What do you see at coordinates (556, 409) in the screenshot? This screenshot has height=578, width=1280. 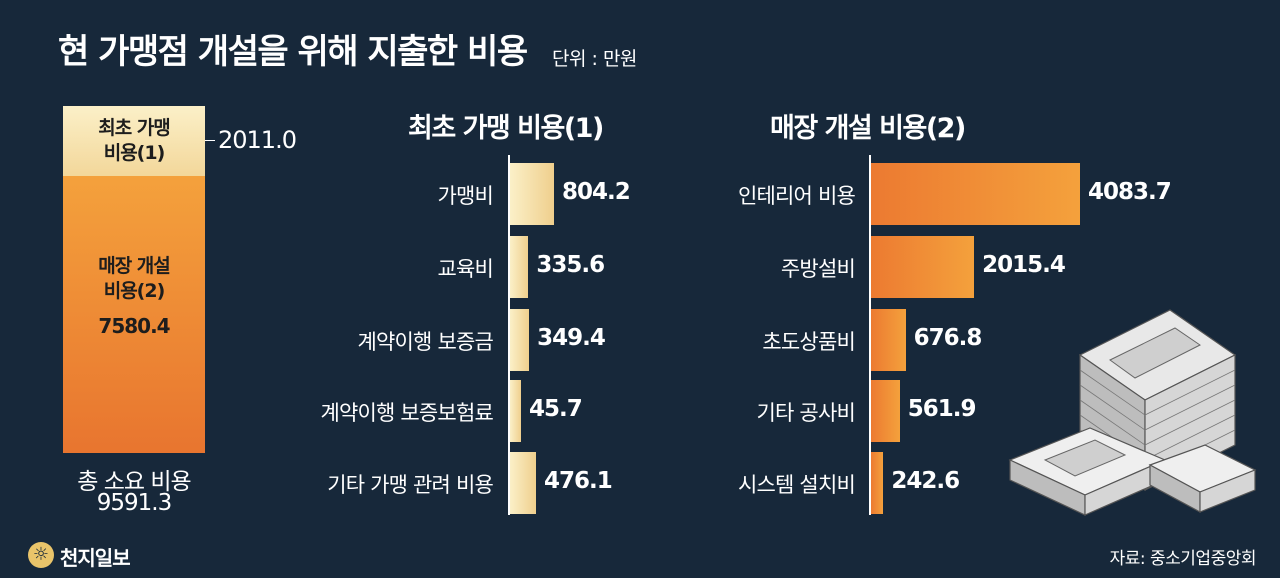 I see `franchise-value-label: 45.7` at bounding box center [556, 409].